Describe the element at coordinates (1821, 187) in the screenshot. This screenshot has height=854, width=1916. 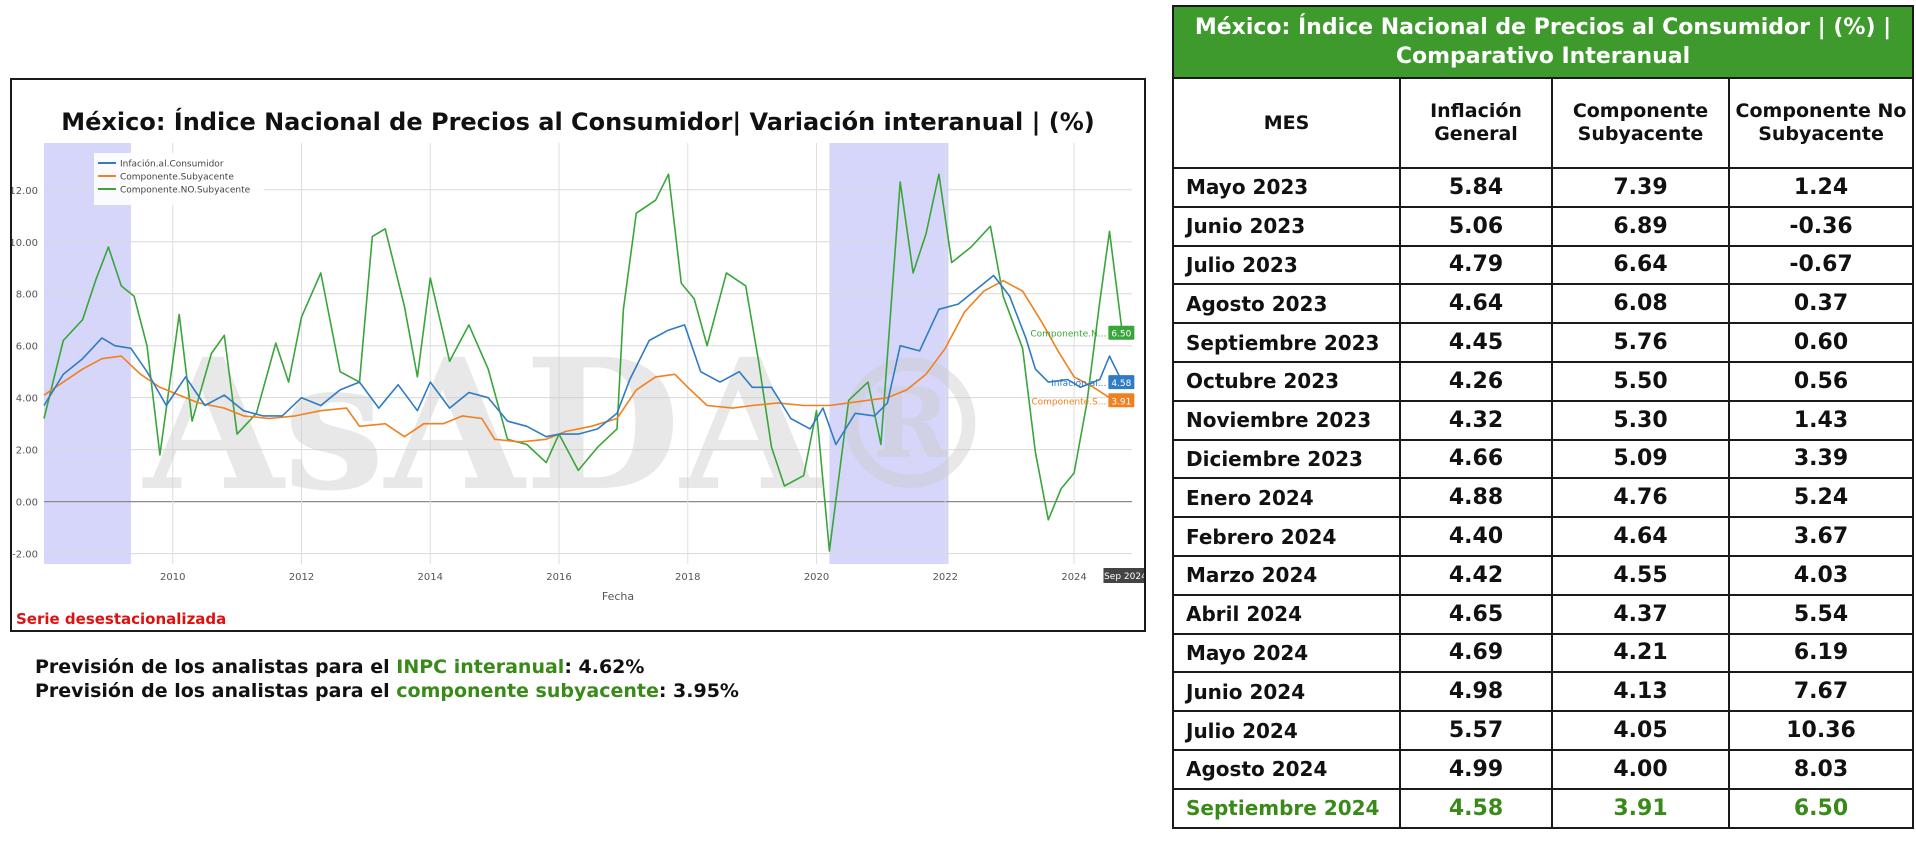
I see `cell-no-subyacente: 1.24` at that location.